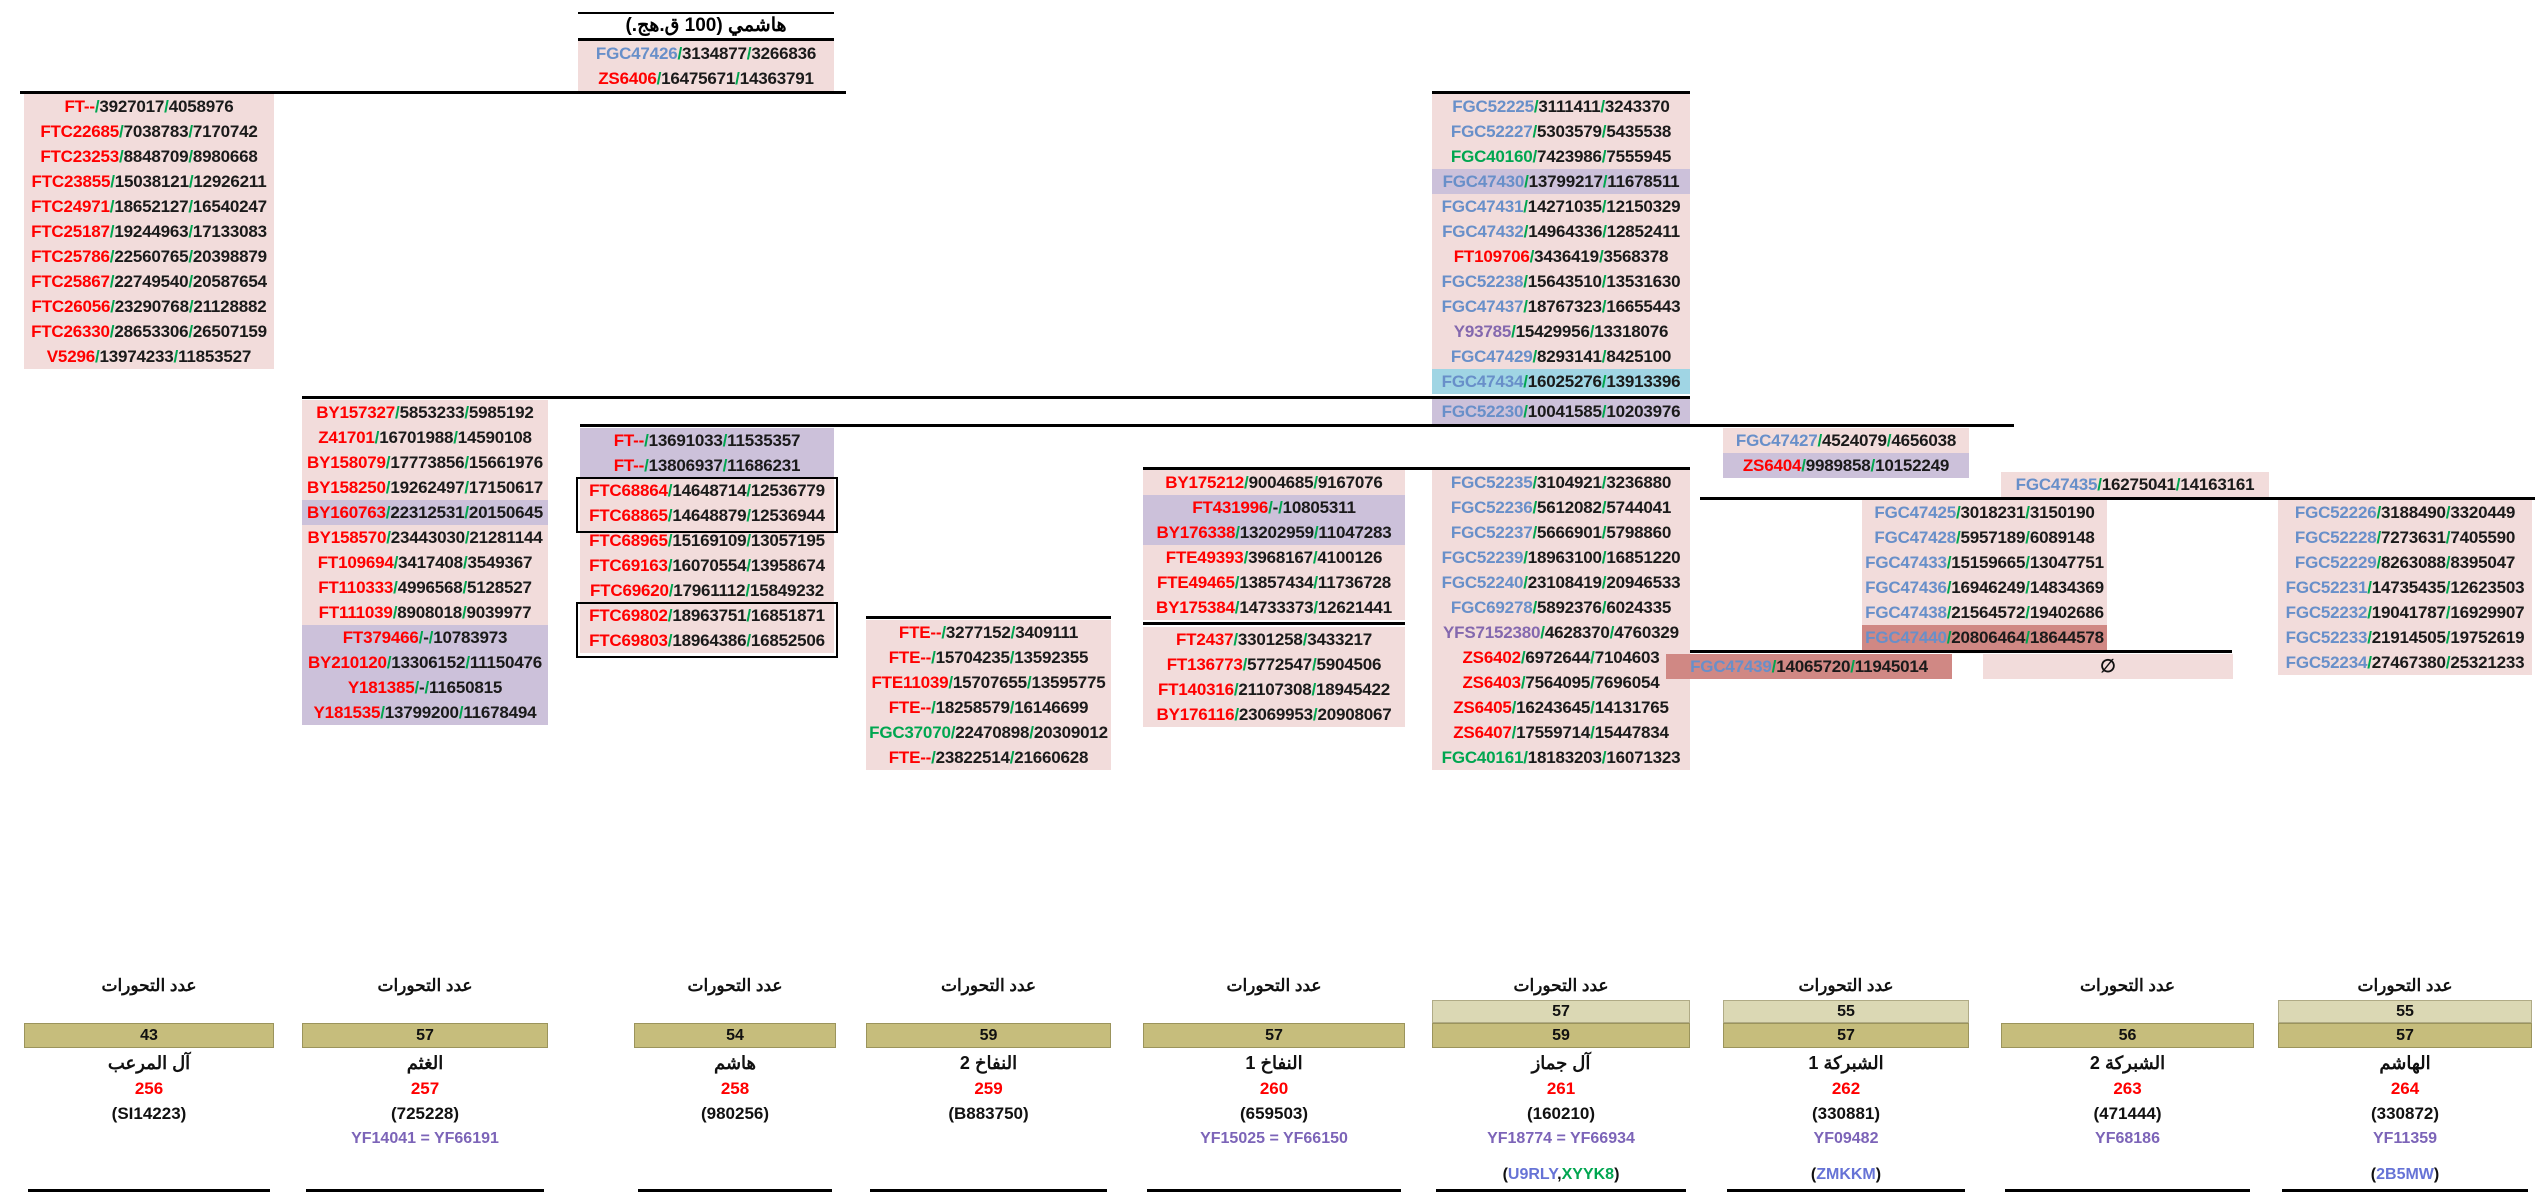  Describe the element at coordinates (1482, 557) in the screenshot. I see `mutation-label: FGC52239` at that location.